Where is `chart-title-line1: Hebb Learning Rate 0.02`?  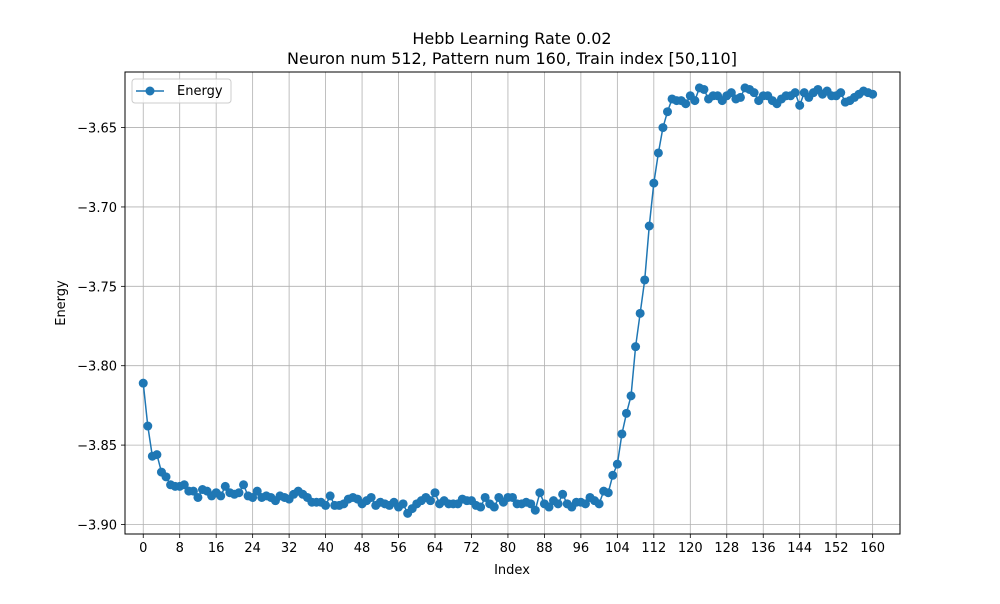 chart-title-line1: Hebb Learning Rate 0.02 is located at coordinates (511, 38).